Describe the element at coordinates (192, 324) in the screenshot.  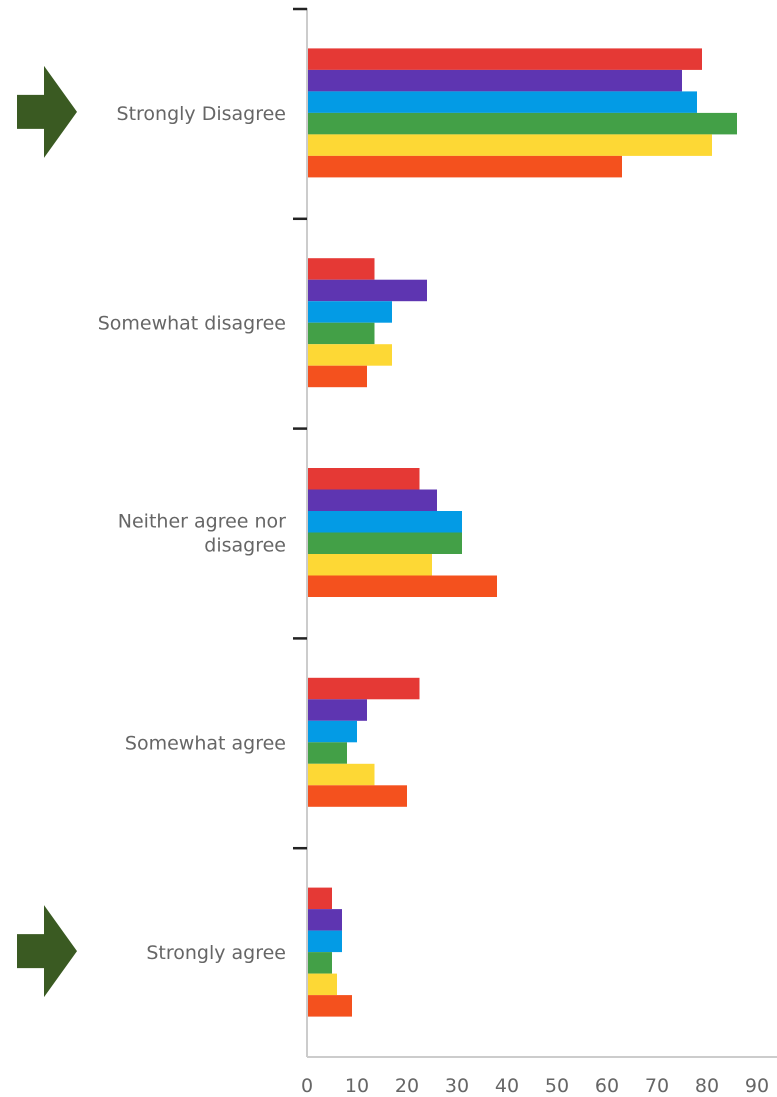
I see `category-label-somewhat-disagree: Somewhat disagree` at that location.